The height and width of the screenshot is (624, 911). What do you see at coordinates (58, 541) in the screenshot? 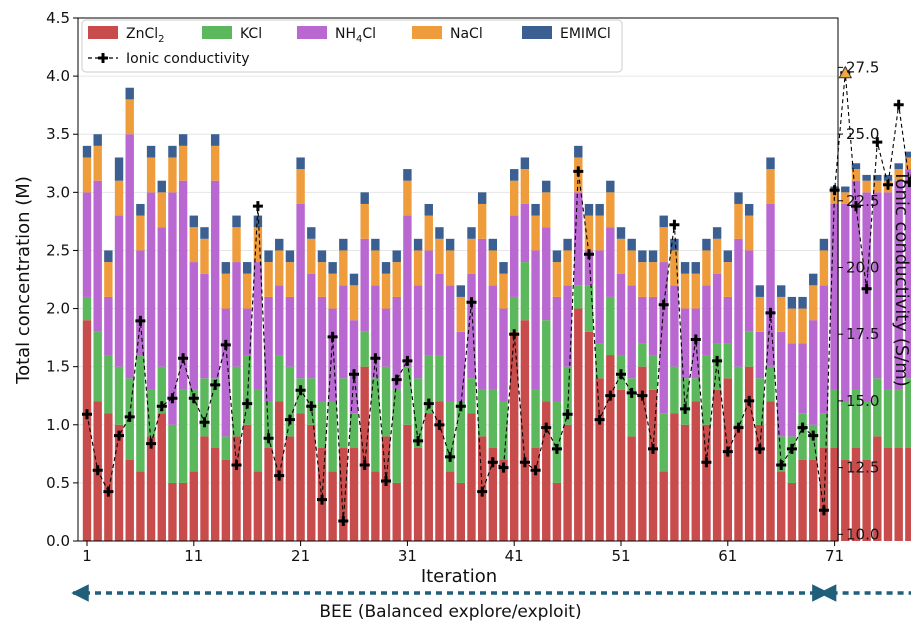
I see `y-tick-label: 0.0` at bounding box center [58, 541].